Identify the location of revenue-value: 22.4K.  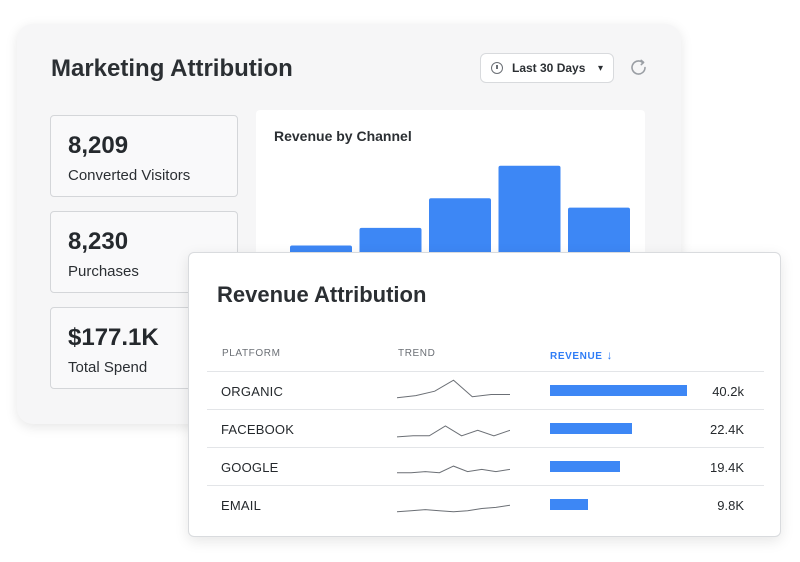
(727, 429).